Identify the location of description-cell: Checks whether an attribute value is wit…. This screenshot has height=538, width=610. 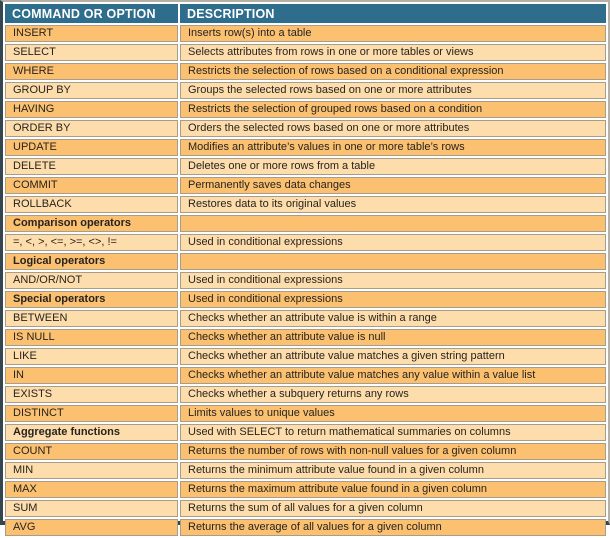
(393, 318).